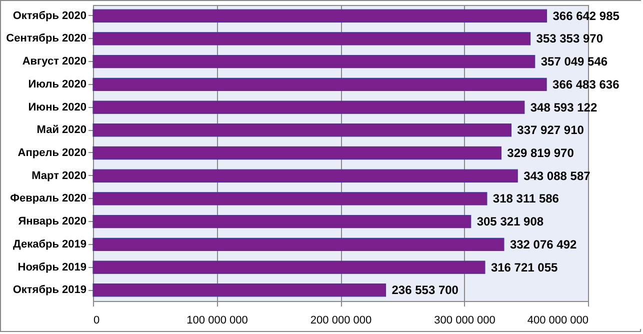 The width and height of the screenshot is (643, 334). Describe the element at coordinates (540, 153) in the screenshot. I see `data-label: 329 819 970` at that location.